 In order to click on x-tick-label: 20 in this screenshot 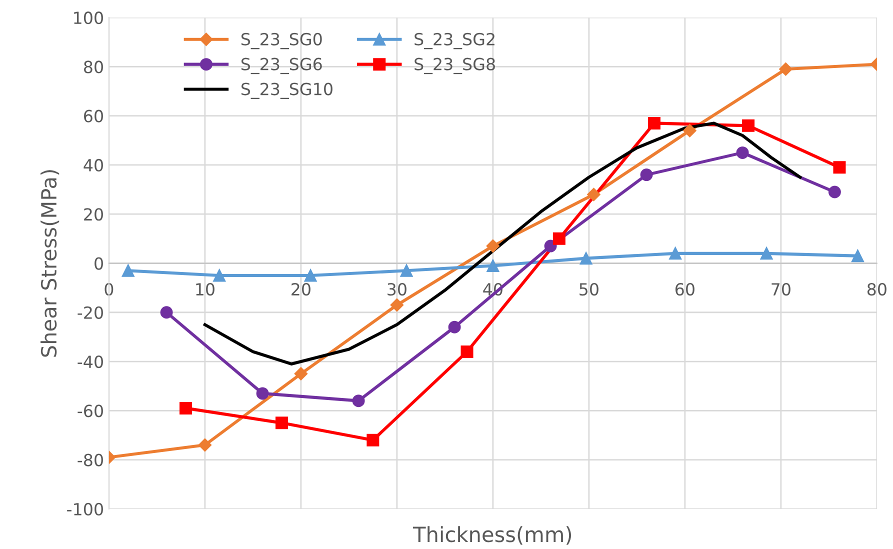, I will do `click(301, 289)`.